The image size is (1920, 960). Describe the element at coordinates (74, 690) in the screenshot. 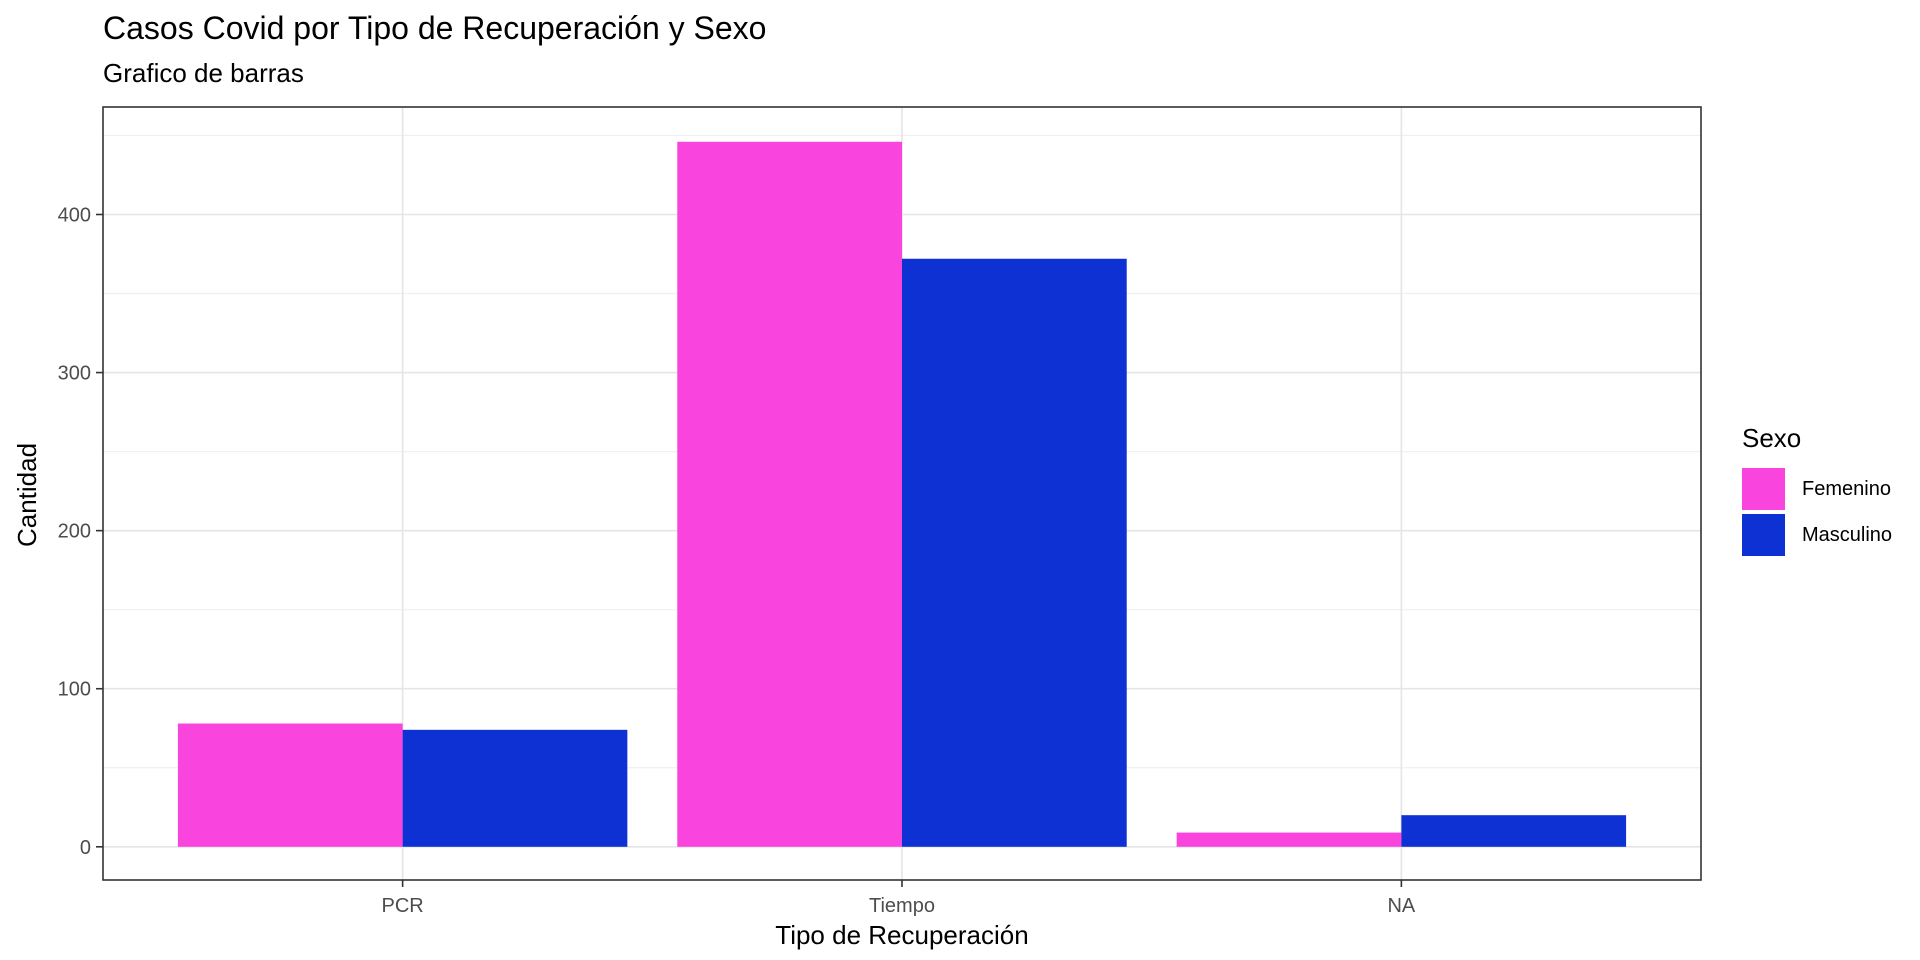

I see `y-tick-label: 100` at that location.